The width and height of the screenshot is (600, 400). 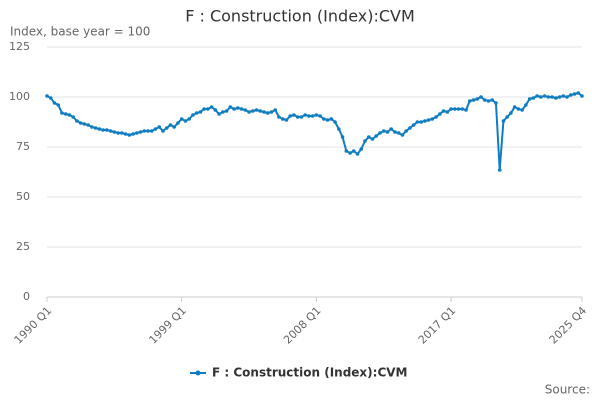 I want to click on legend-marker, so click(x=198, y=373).